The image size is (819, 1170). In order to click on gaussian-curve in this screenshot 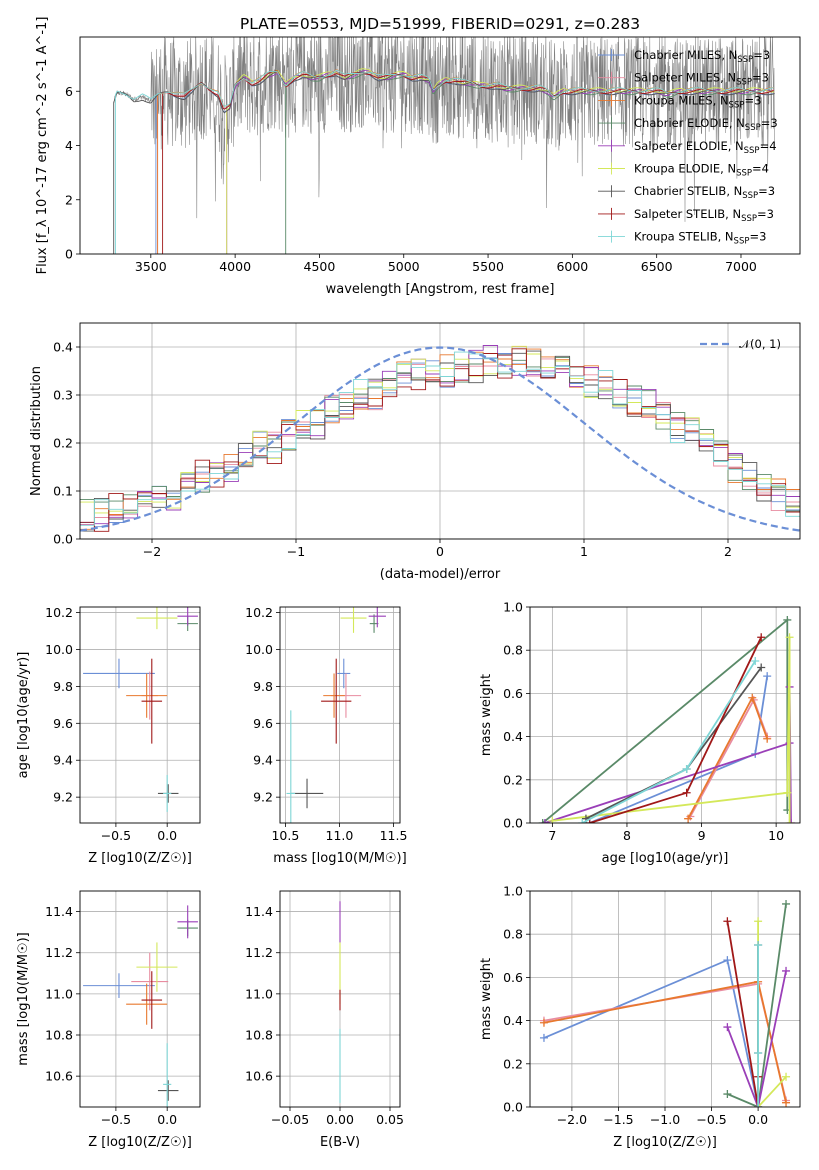, I will do `click(440, 439)`.